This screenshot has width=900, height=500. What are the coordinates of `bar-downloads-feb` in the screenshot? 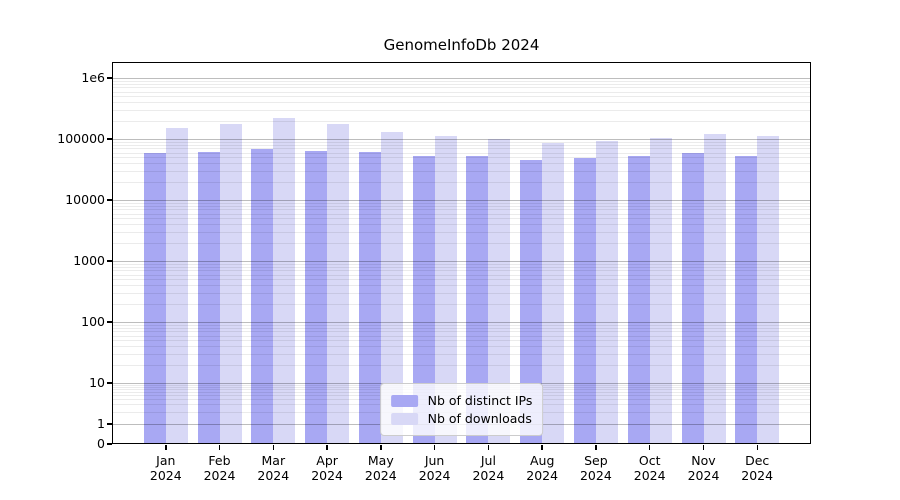 It's located at (230, 284).